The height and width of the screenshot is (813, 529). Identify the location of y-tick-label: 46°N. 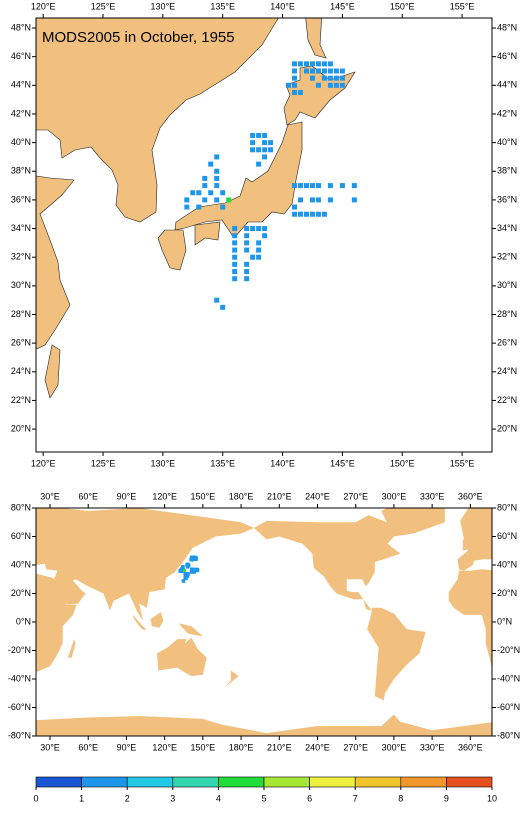
(21, 56).